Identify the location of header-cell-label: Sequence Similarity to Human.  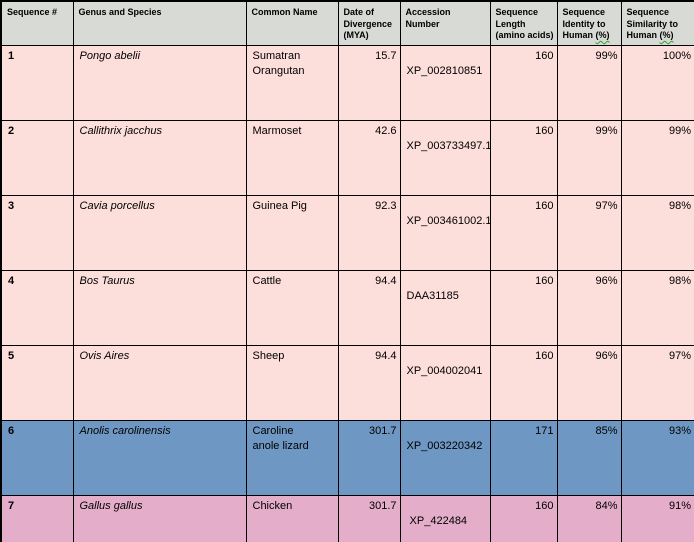
(652, 23).